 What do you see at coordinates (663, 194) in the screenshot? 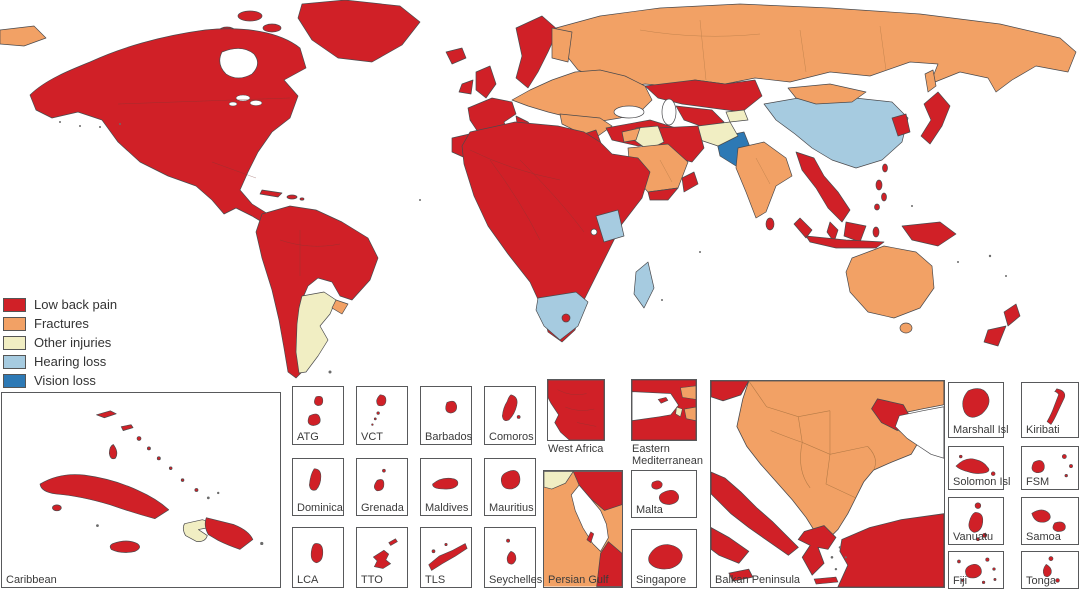
I see `region-yemen` at bounding box center [663, 194].